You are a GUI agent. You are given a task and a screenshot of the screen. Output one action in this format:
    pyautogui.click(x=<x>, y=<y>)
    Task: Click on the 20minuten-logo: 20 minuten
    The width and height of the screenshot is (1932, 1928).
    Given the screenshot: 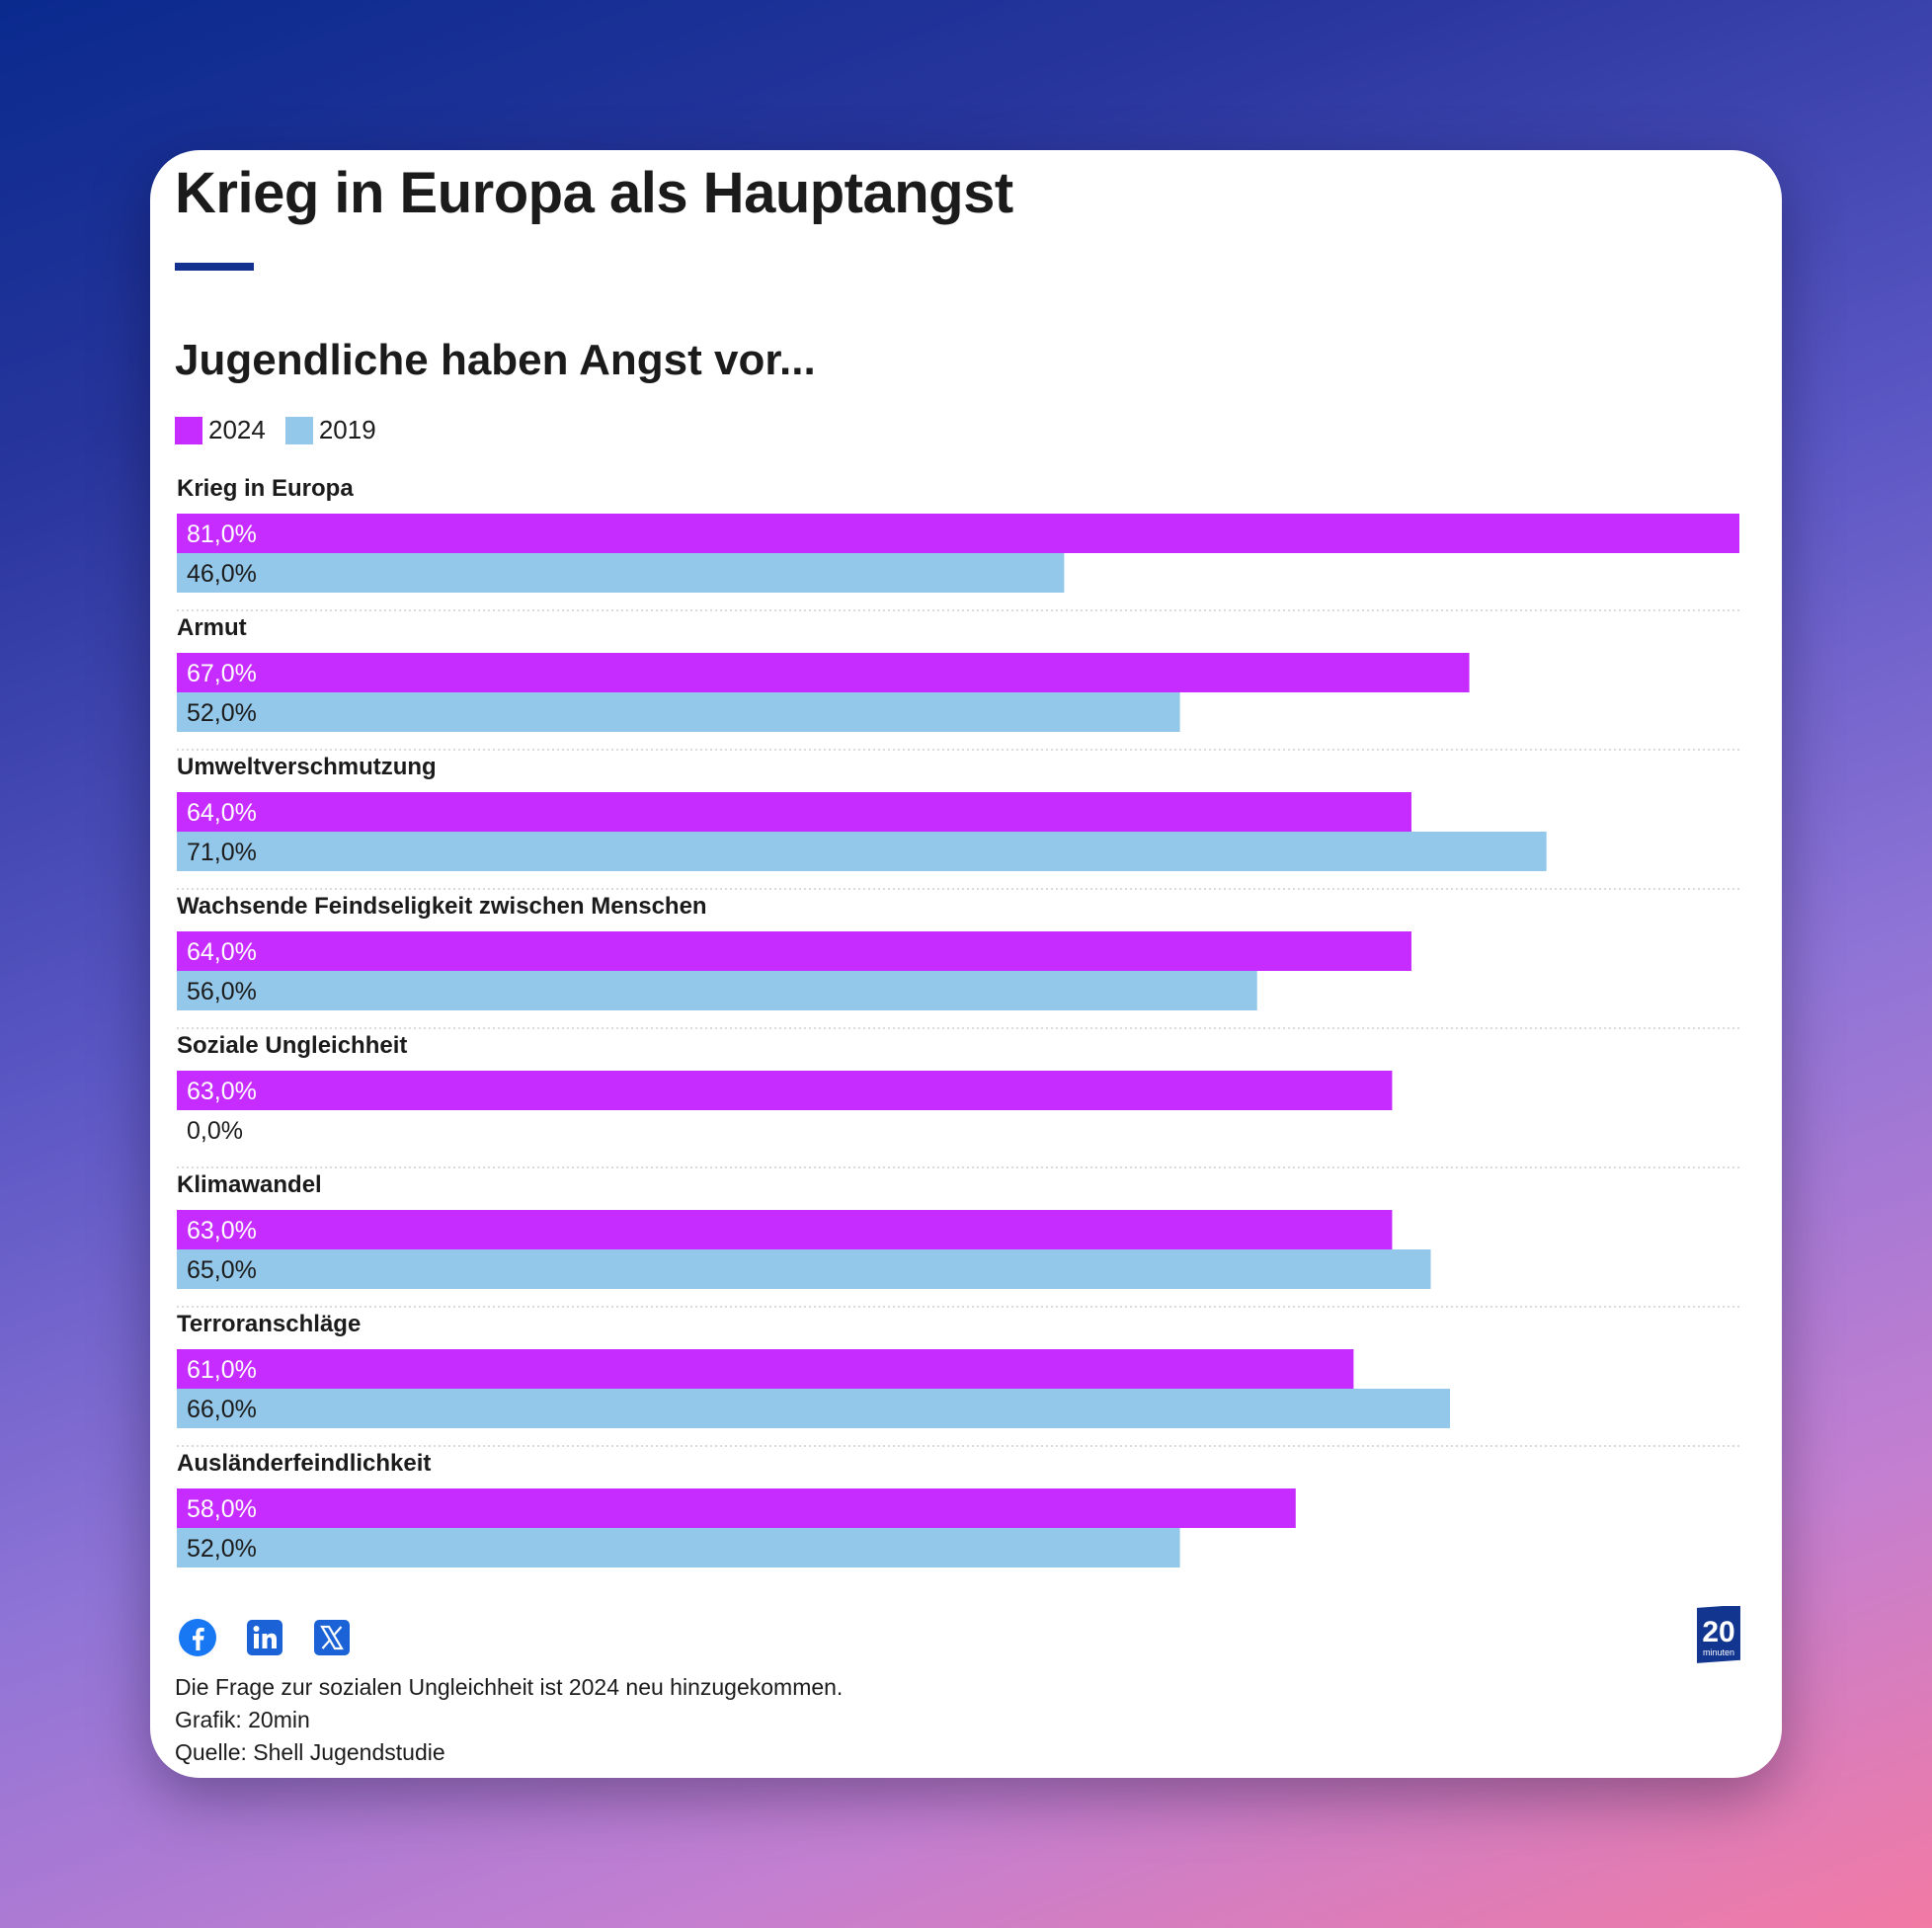 What is the action you would take?
    pyautogui.click(x=1718, y=1634)
    